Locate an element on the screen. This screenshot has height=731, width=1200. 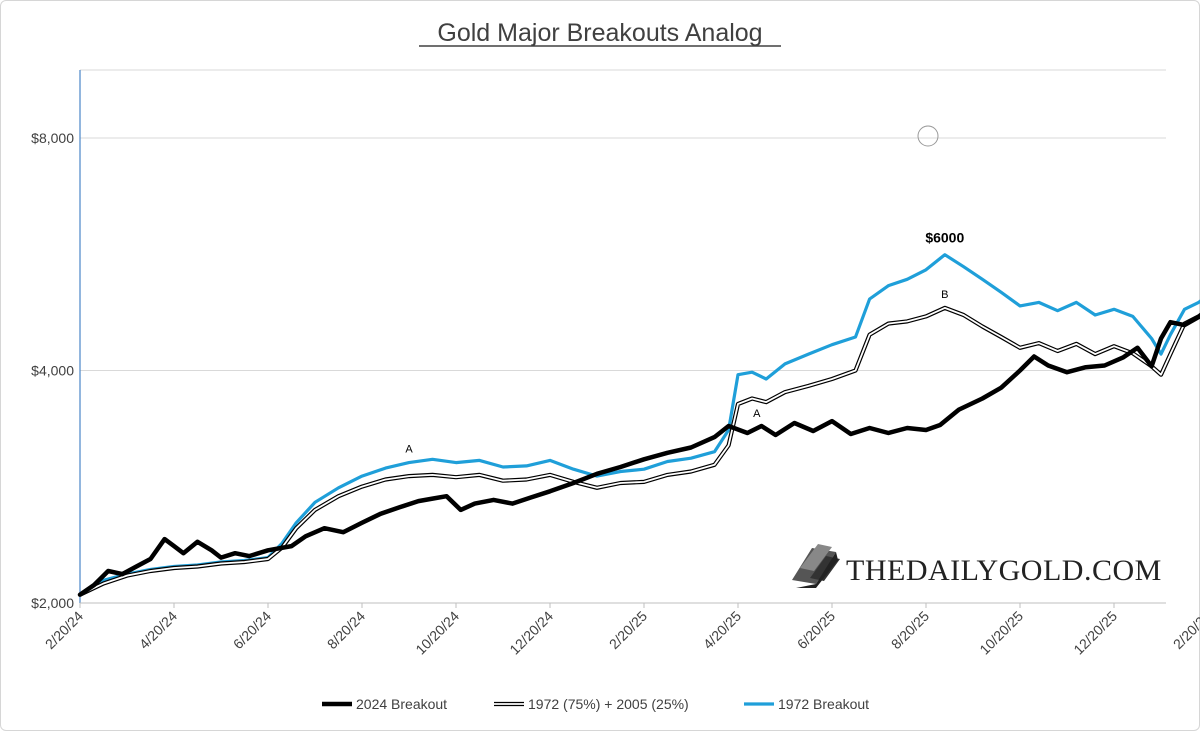
legend-item-0: 2024 Breakout is located at coordinates (384, 704).